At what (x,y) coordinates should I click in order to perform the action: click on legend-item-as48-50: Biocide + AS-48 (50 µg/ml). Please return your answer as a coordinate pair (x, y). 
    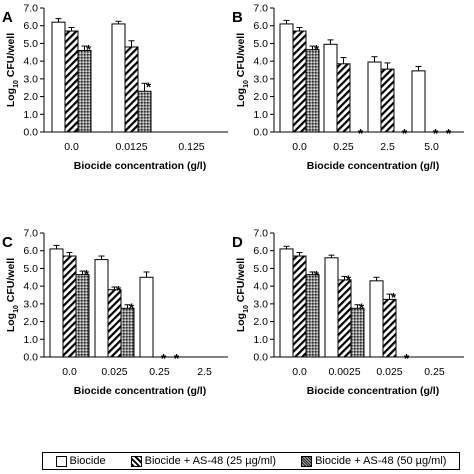
    Looking at the image, I should click on (373, 461).